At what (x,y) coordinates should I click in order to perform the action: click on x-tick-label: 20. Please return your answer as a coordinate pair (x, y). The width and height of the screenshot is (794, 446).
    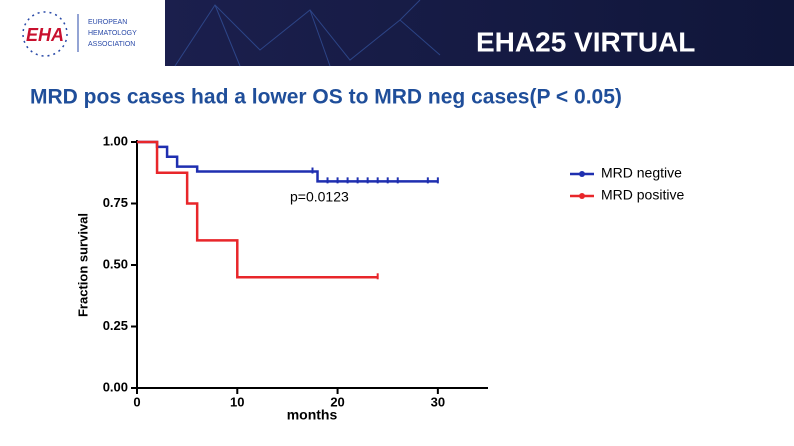
    Looking at the image, I should click on (337, 401).